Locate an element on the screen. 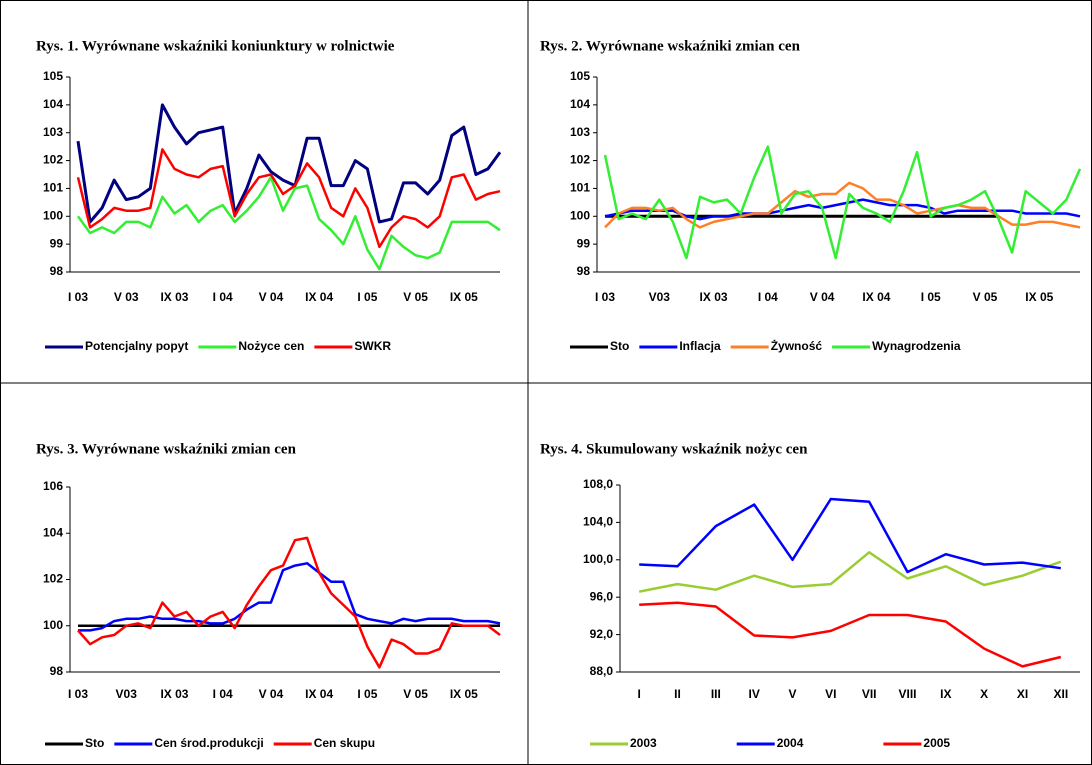 The height and width of the screenshot is (765, 1092). y-tick-label: 100,0 is located at coordinates (598, 559).